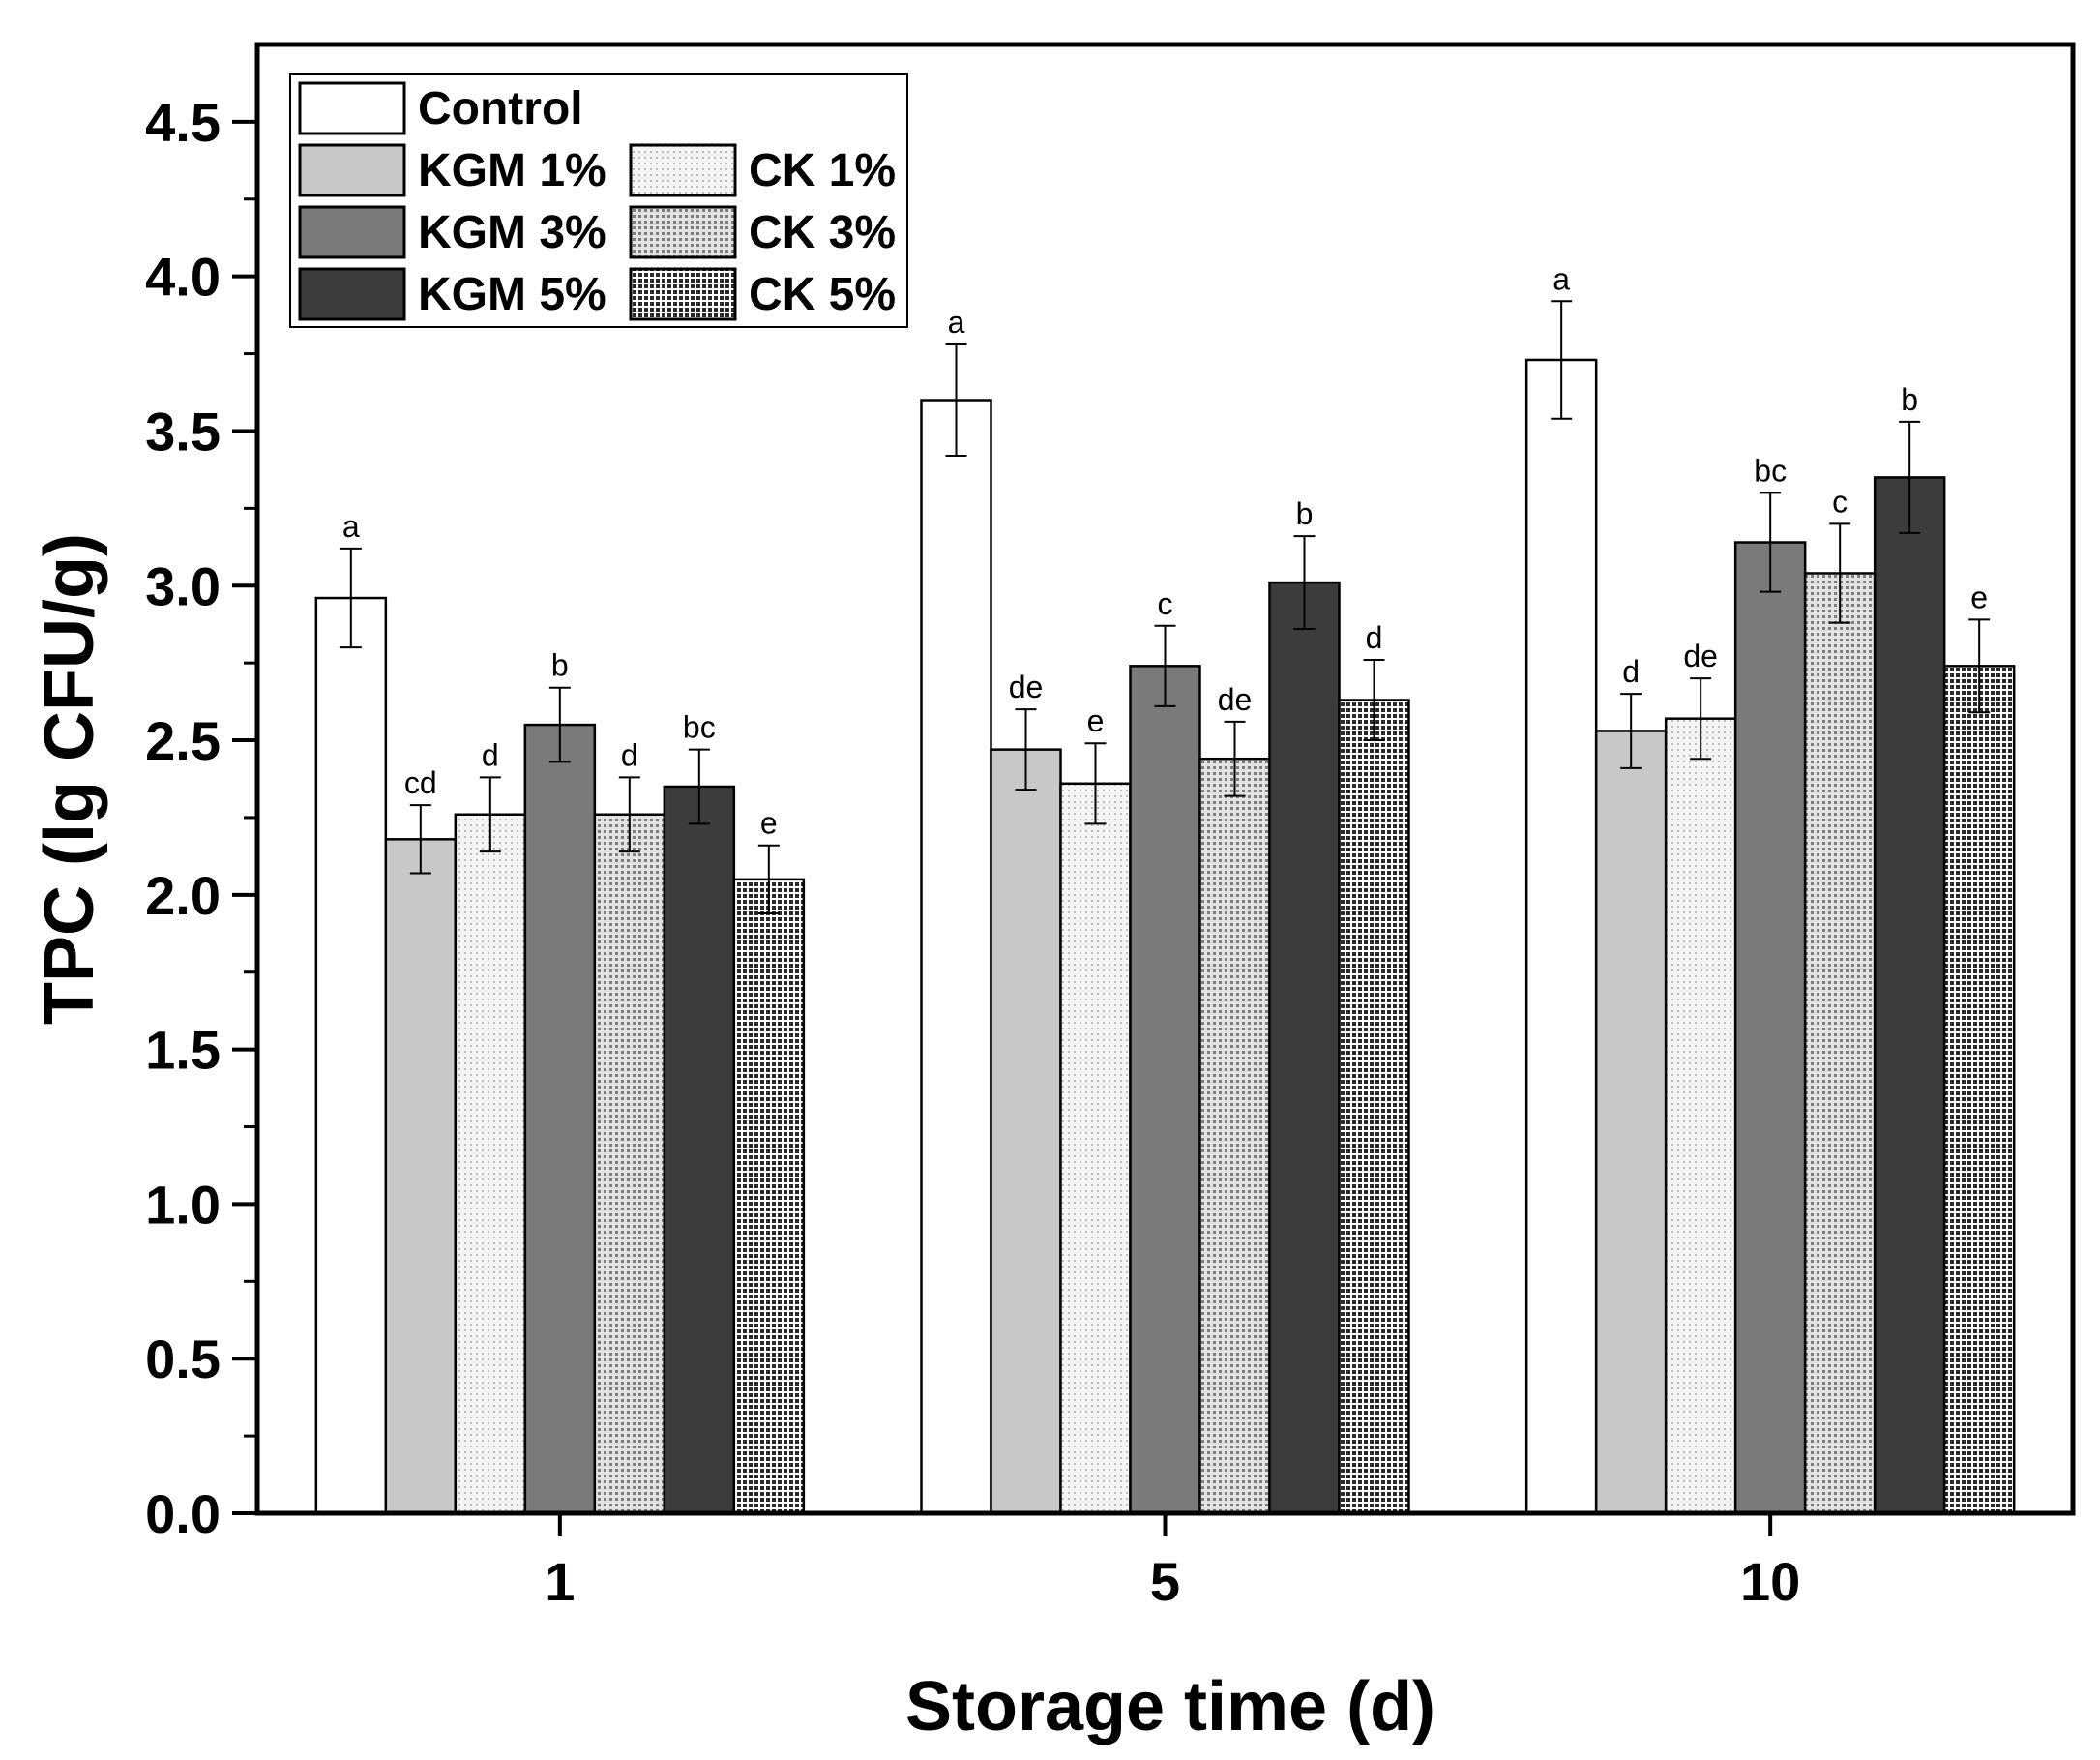  Describe the element at coordinates (183, 1050) in the screenshot. I see `y-tick-label: 1.5` at that location.